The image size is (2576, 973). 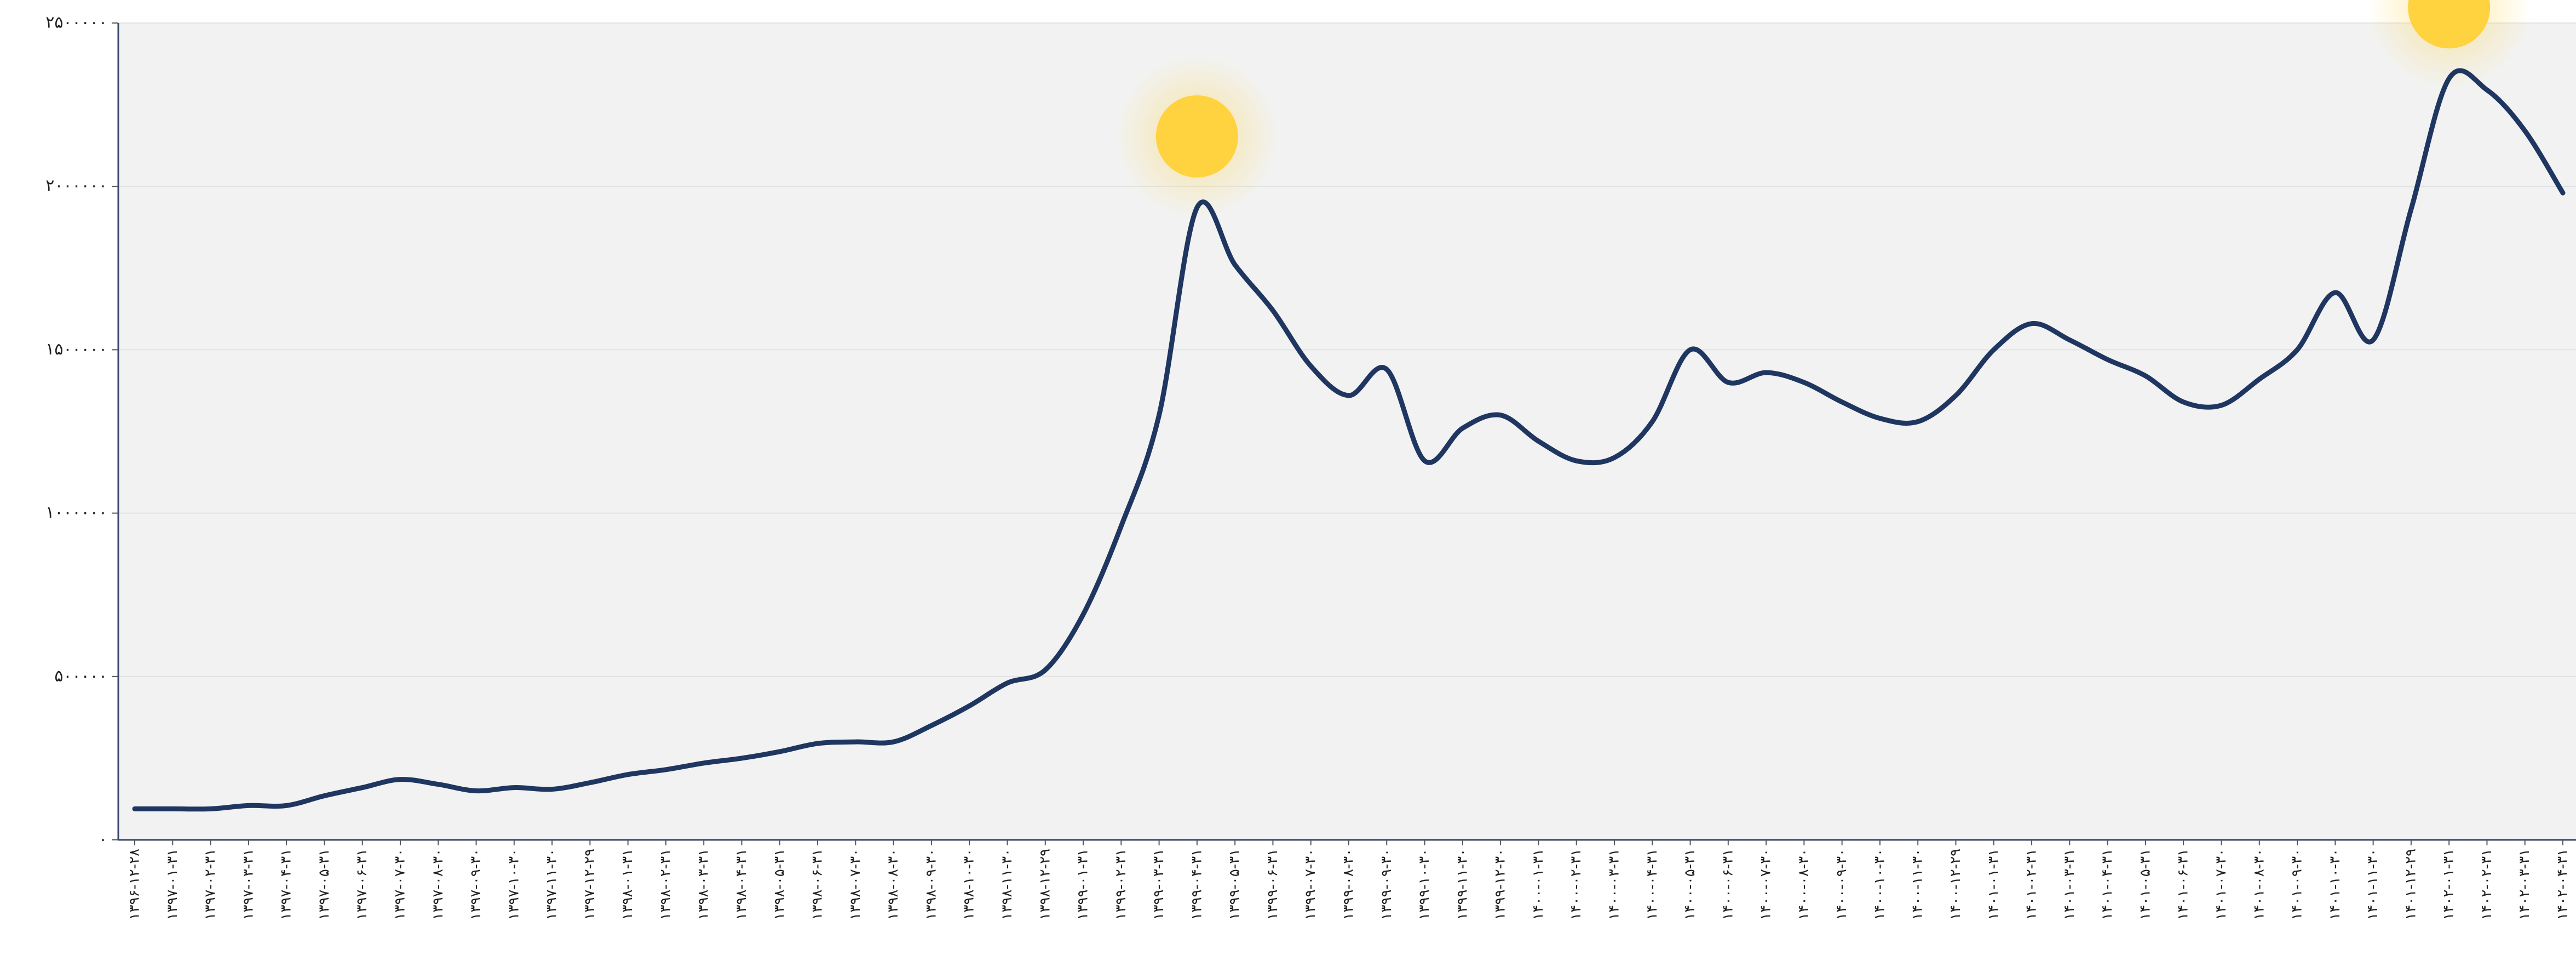 What do you see at coordinates (1842, 884) in the screenshot?
I see `x-tick-label: ۱۴۰۰-۰۹-۳۰` at bounding box center [1842, 884].